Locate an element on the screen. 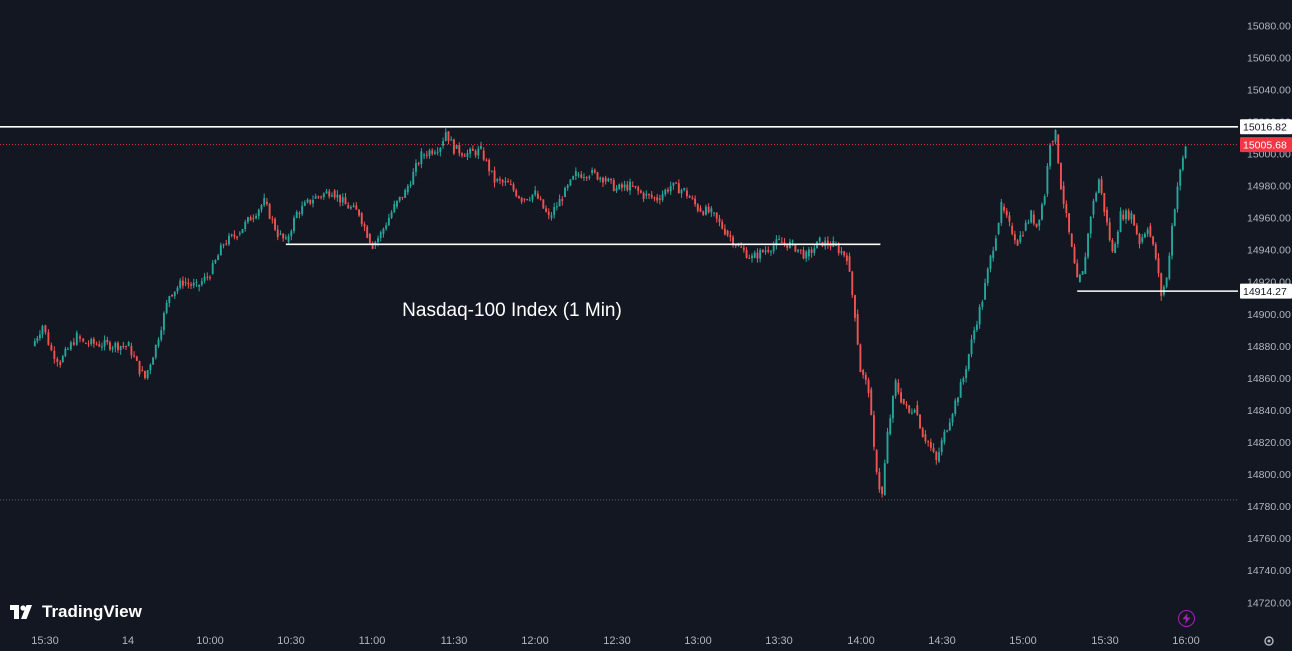 The image size is (1292, 651). gear-icon is located at coordinates (1269, 641).